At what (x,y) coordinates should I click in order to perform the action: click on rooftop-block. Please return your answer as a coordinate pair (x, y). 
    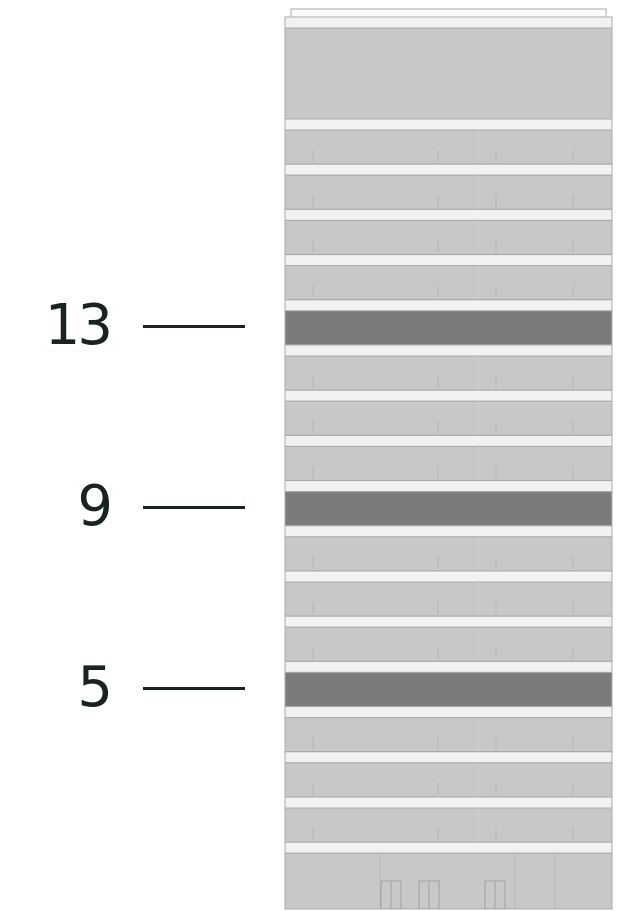
    Looking at the image, I should click on (448, 73).